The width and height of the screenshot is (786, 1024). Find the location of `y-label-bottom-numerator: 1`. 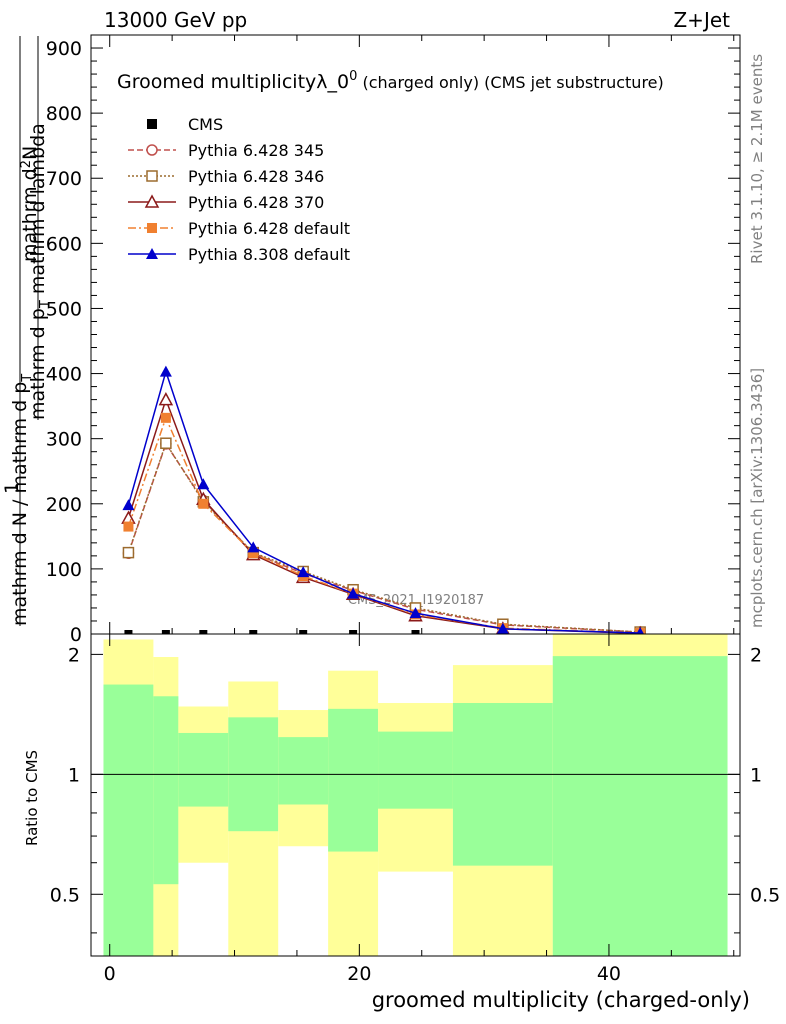

y-label-bottom-numerator: 1 is located at coordinates (12, 488).